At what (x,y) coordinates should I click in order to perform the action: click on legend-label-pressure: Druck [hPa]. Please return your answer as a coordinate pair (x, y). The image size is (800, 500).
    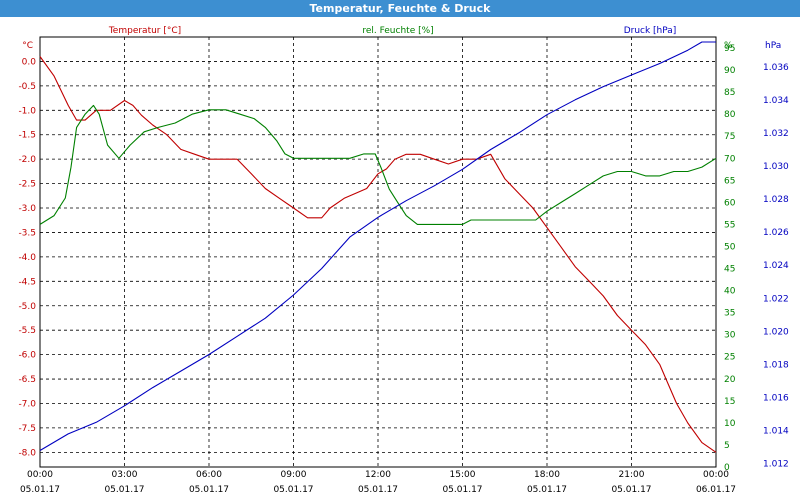
    Looking at the image, I should click on (650, 31).